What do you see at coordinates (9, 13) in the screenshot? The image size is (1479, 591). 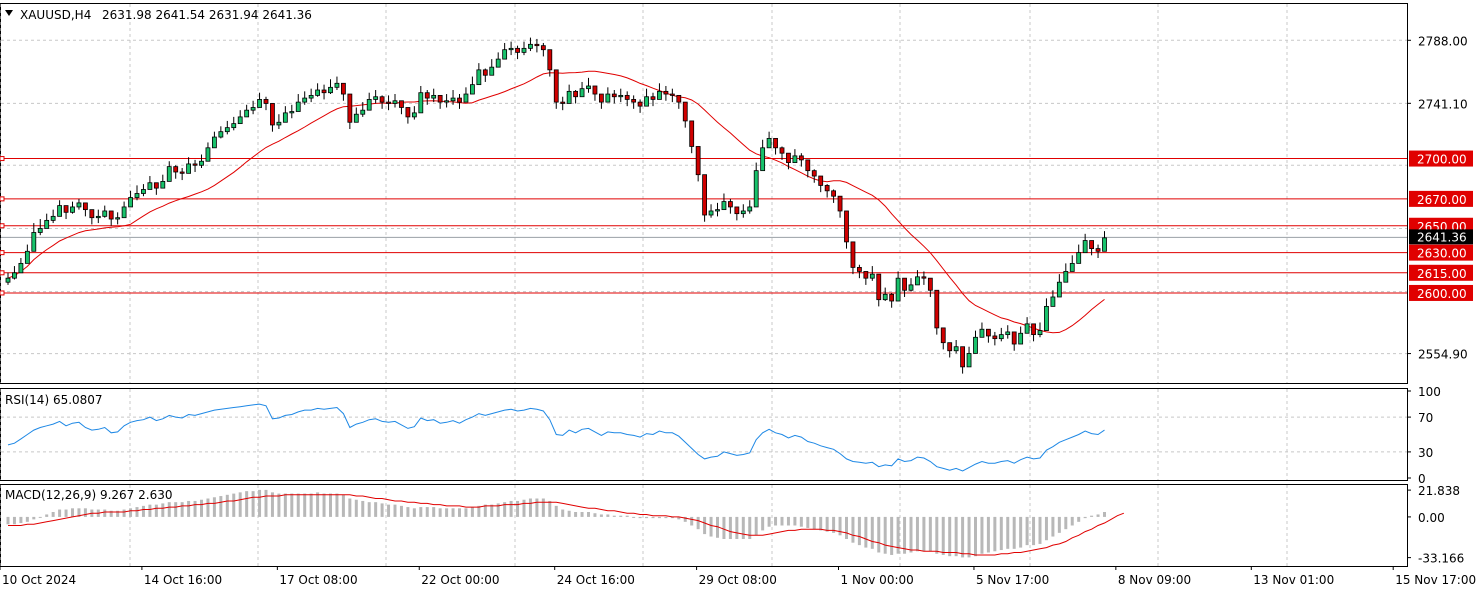 I see `symbol-menu-triangle-icon` at bounding box center [9, 13].